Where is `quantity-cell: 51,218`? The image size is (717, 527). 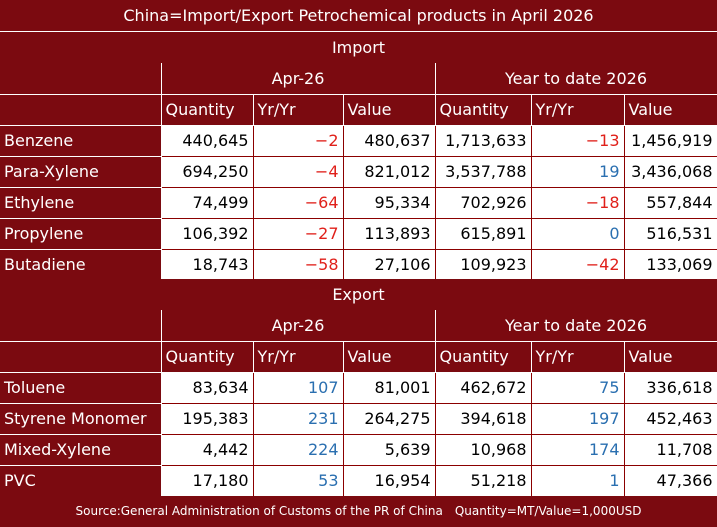
quantity-cell: 51,218 is located at coordinates (483, 481).